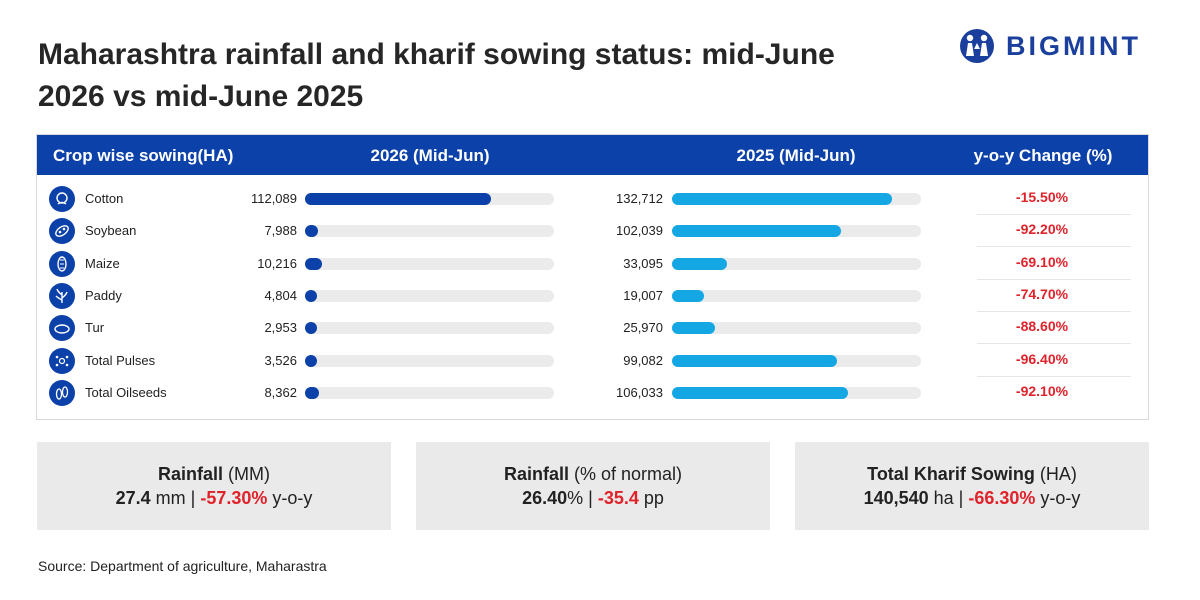  What do you see at coordinates (618, 498) in the screenshot?
I see `card-delta: -35.4` at bounding box center [618, 498].